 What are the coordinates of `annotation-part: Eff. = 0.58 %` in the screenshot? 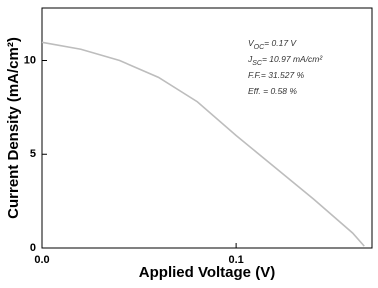 It's located at (272, 91).